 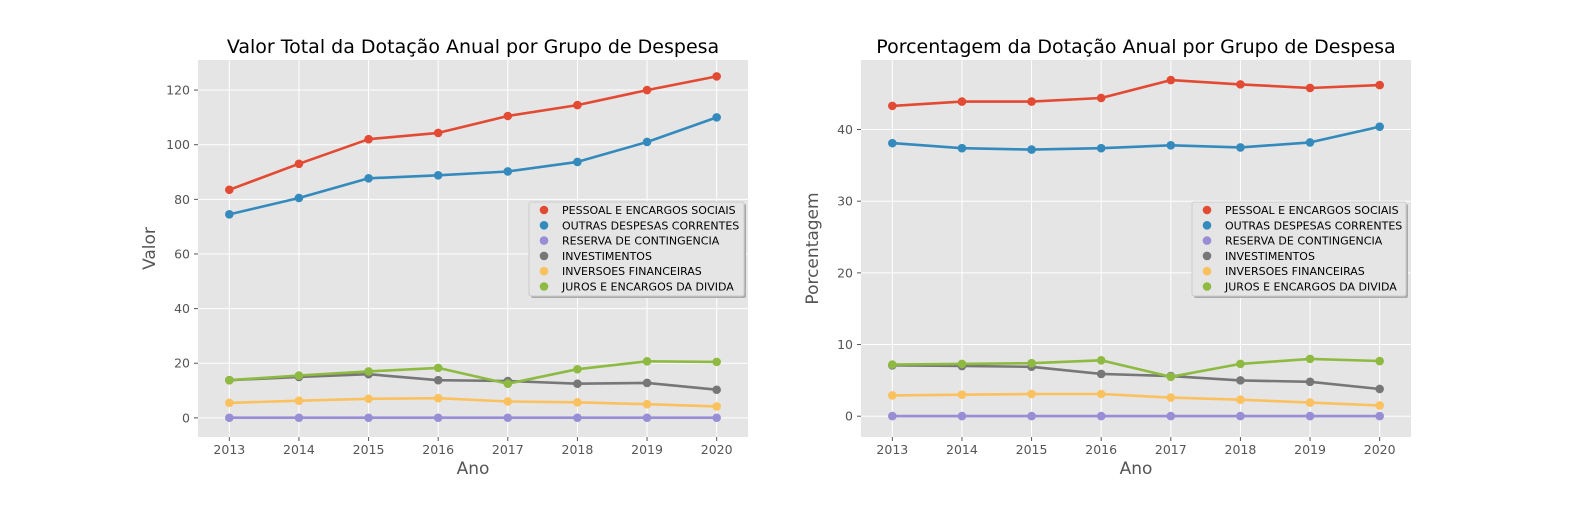 What do you see at coordinates (578, 449) in the screenshot?
I see `x-tick-label: 2018` at bounding box center [578, 449].